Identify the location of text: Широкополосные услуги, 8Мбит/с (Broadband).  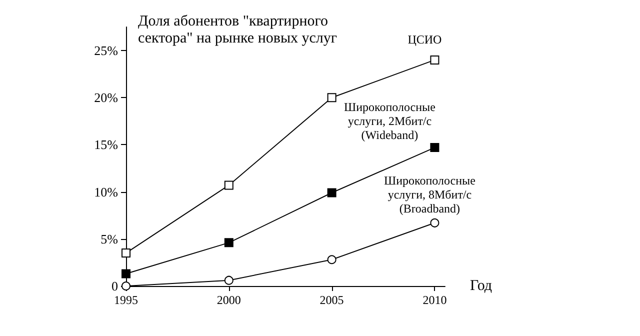
(430, 194).